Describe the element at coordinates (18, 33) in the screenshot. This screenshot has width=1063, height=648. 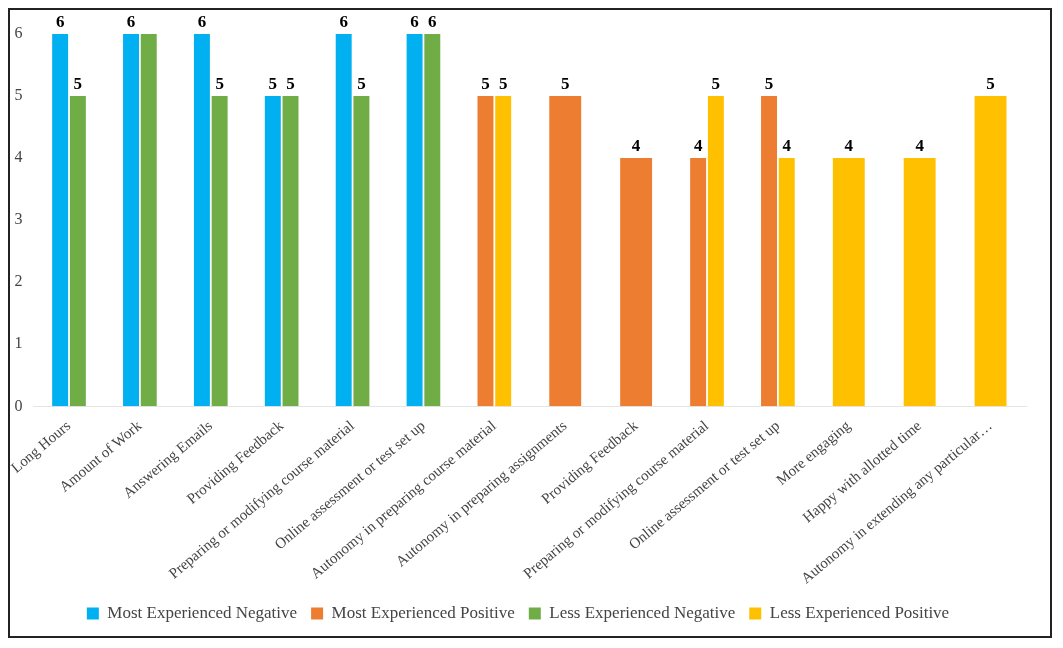
I see `y-tick-label: 6` at that location.